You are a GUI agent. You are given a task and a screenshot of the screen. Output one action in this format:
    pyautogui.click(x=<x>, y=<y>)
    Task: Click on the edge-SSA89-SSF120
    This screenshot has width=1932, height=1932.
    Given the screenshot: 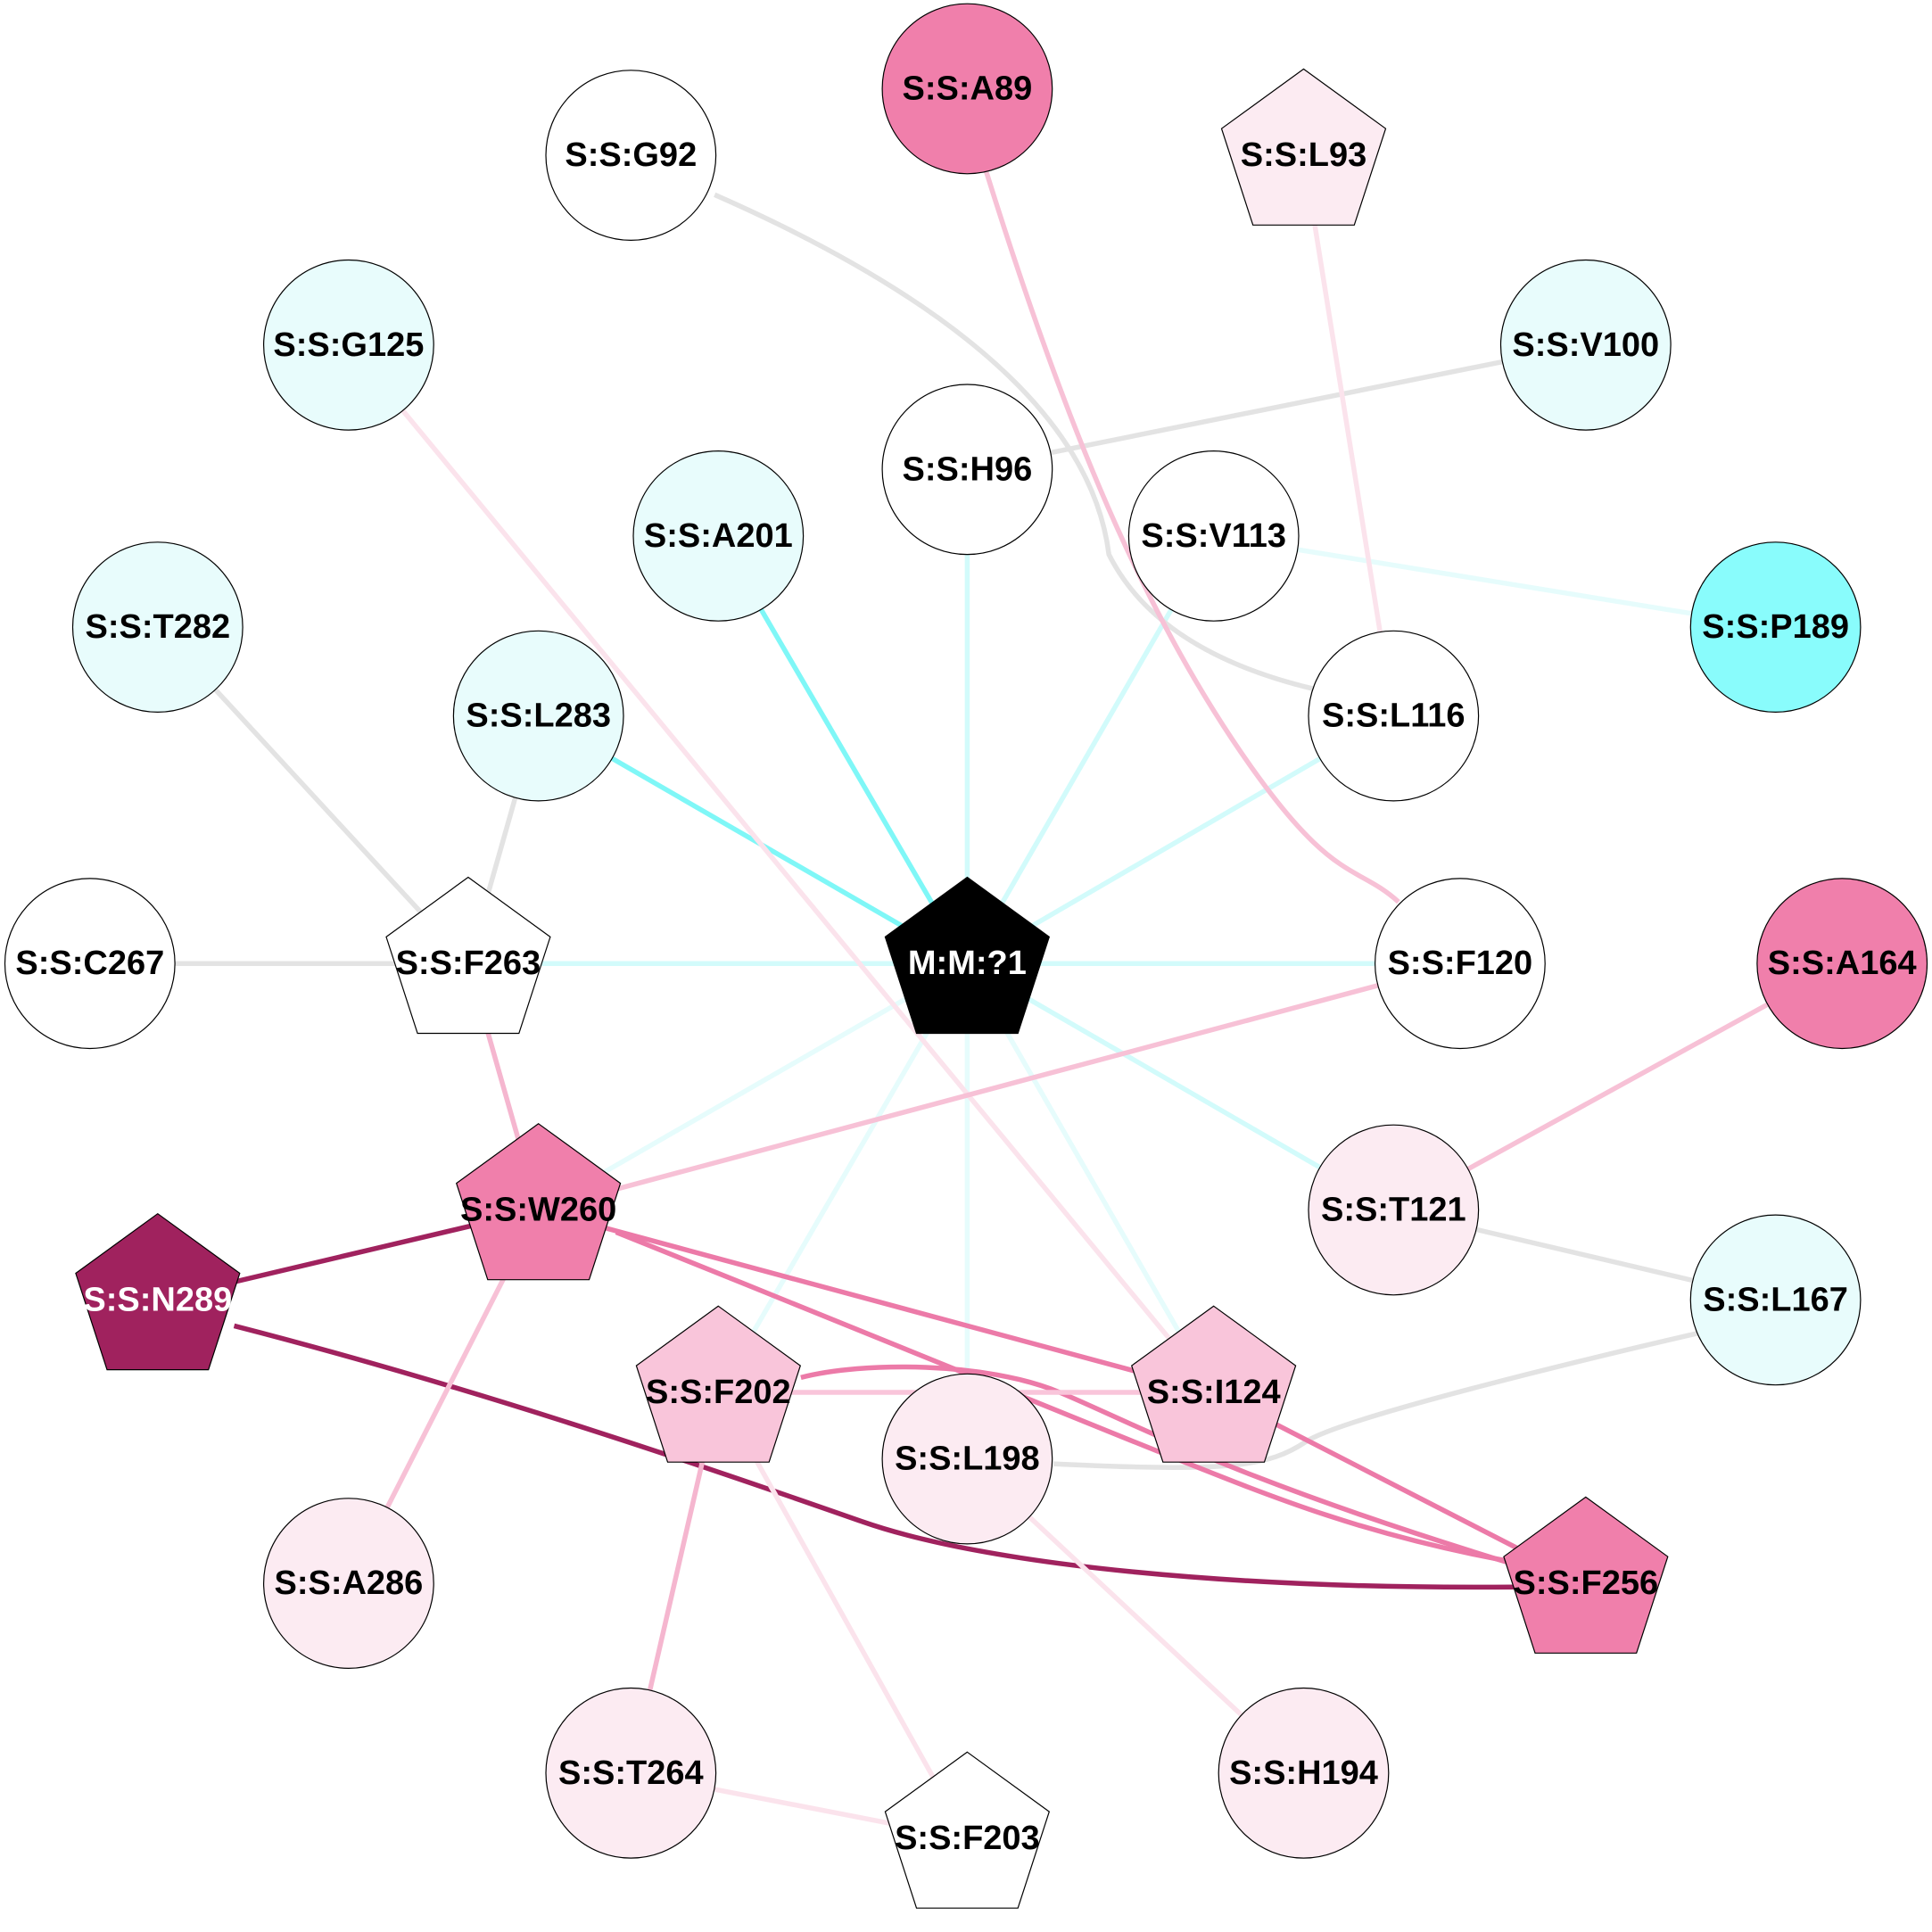 What is the action you would take?
    pyautogui.click(x=1191, y=537)
    